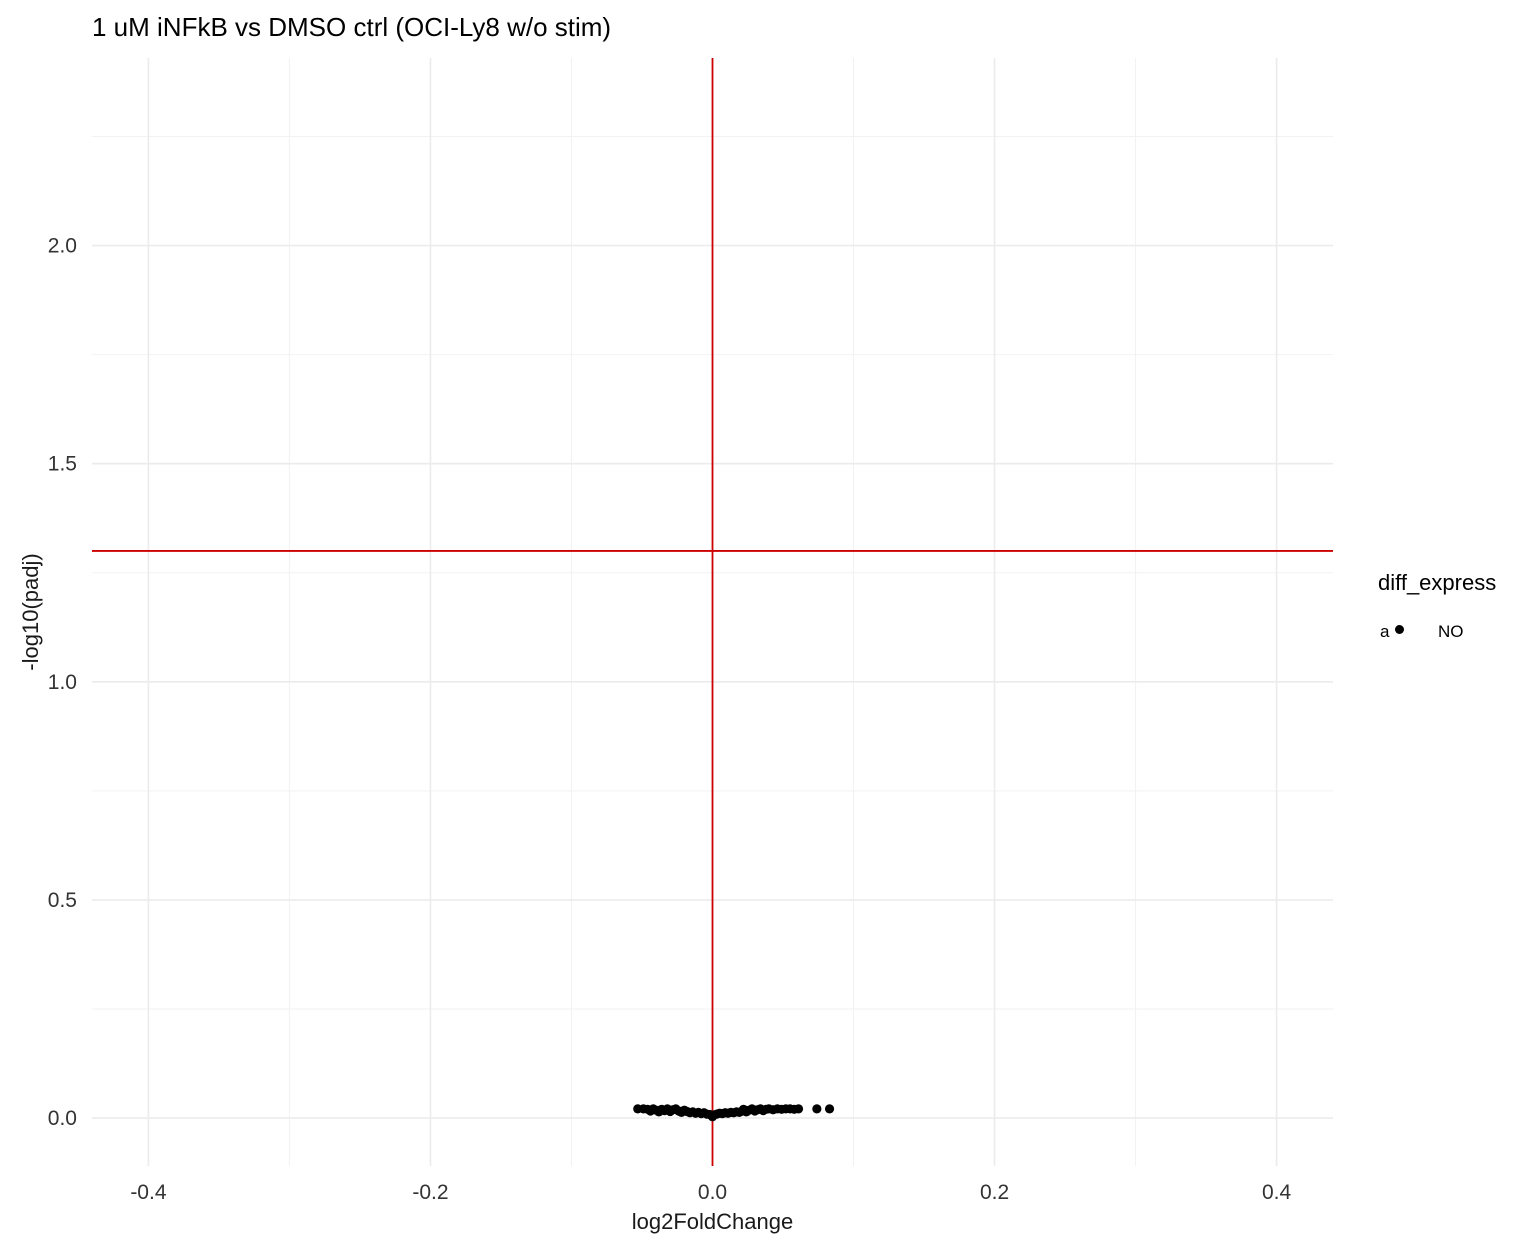 Image resolution: width=1536 pixels, height=1248 pixels. I want to click on y-tick-label: 1.0, so click(62, 682).